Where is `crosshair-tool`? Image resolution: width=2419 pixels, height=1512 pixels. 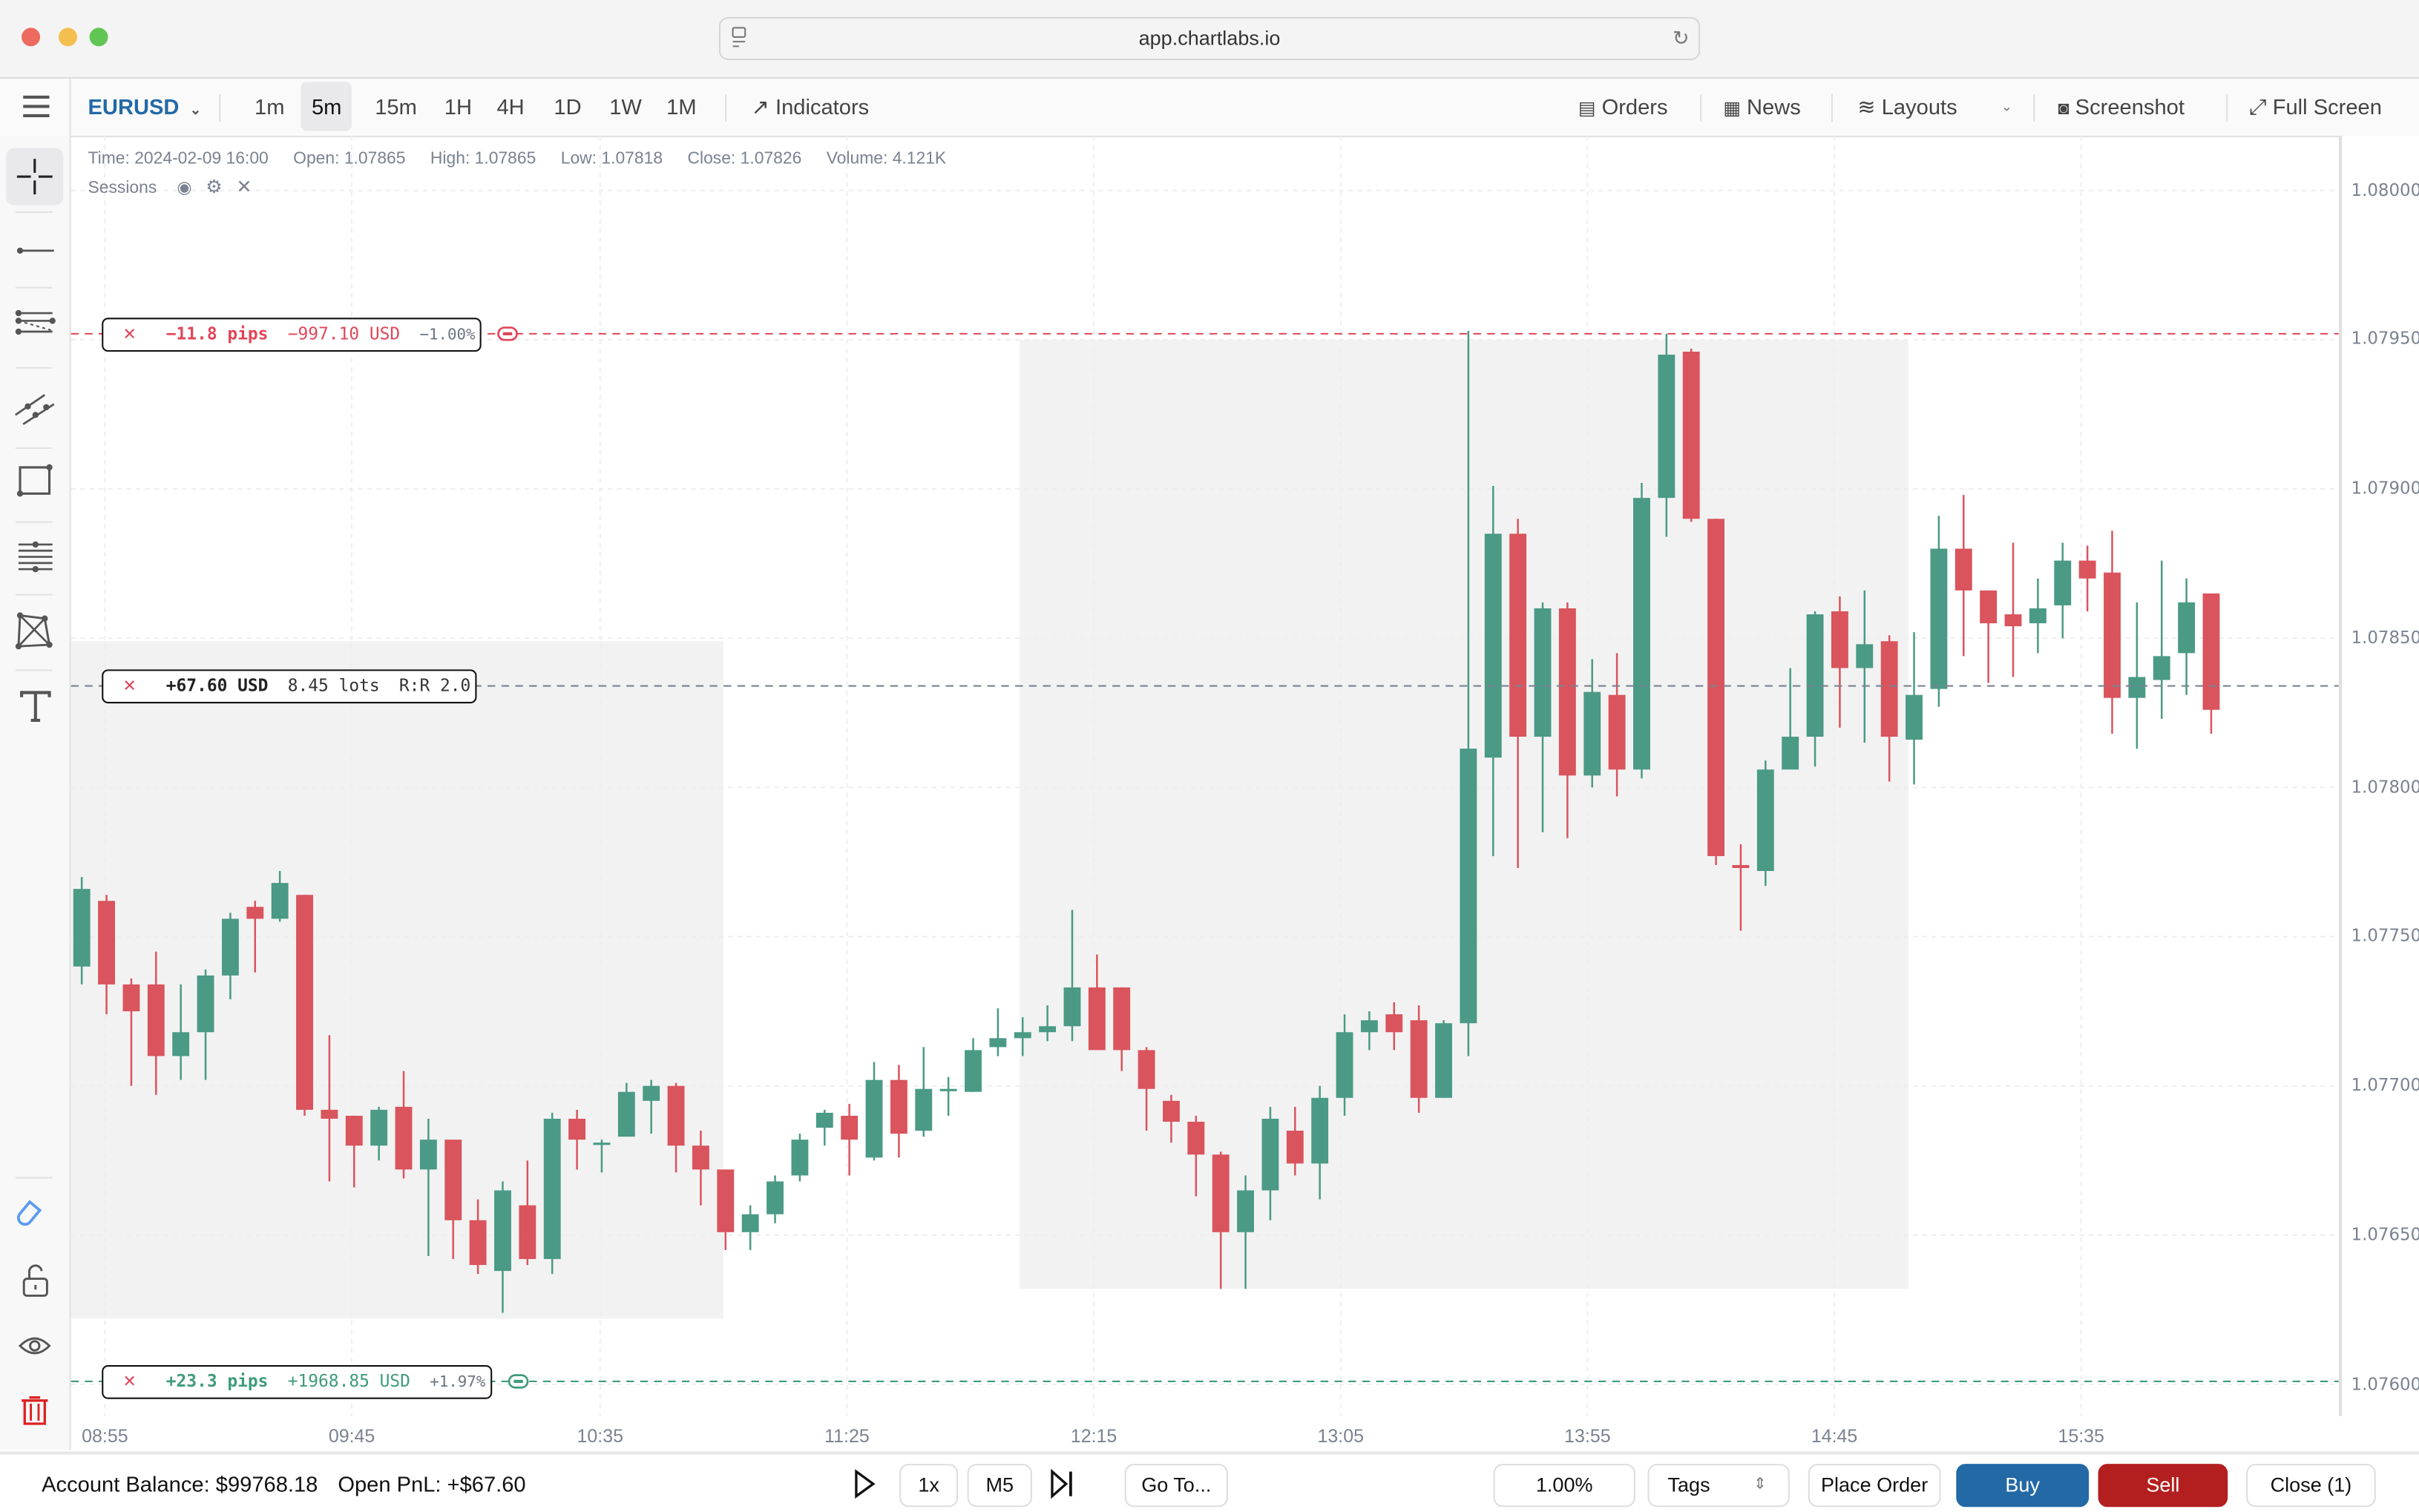
crosshair-tool is located at coordinates (35, 177).